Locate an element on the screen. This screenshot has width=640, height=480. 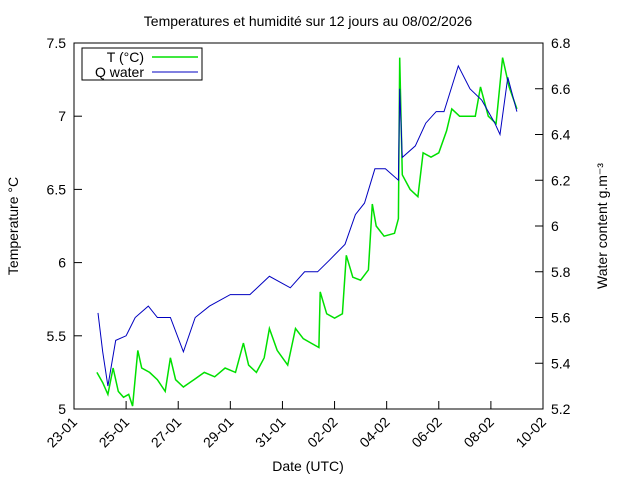
y-tick-label: 6.5 is located at coordinates (57, 189).